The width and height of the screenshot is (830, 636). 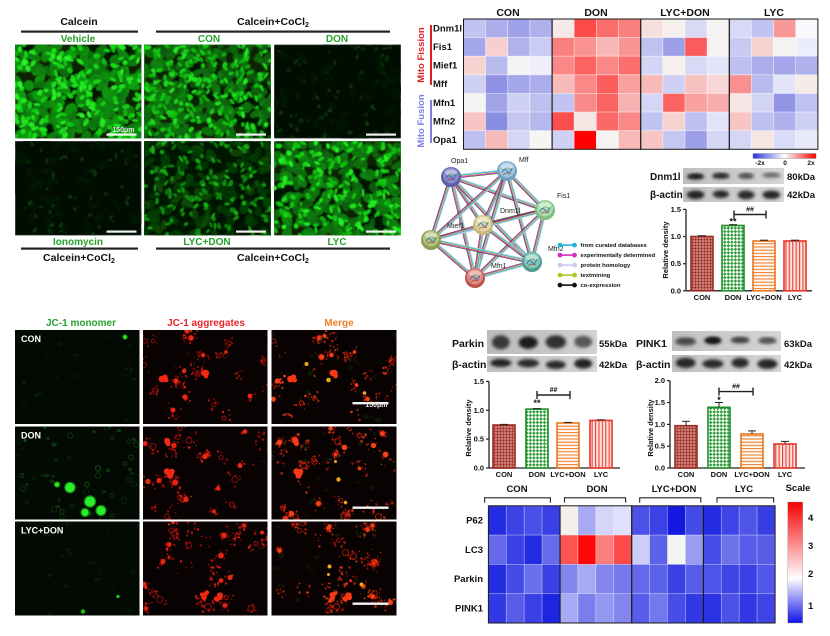 What do you see at coordinates (810, 574) in the screenshot?
I see `svg-text: 2` at bounding box center [810, 574].